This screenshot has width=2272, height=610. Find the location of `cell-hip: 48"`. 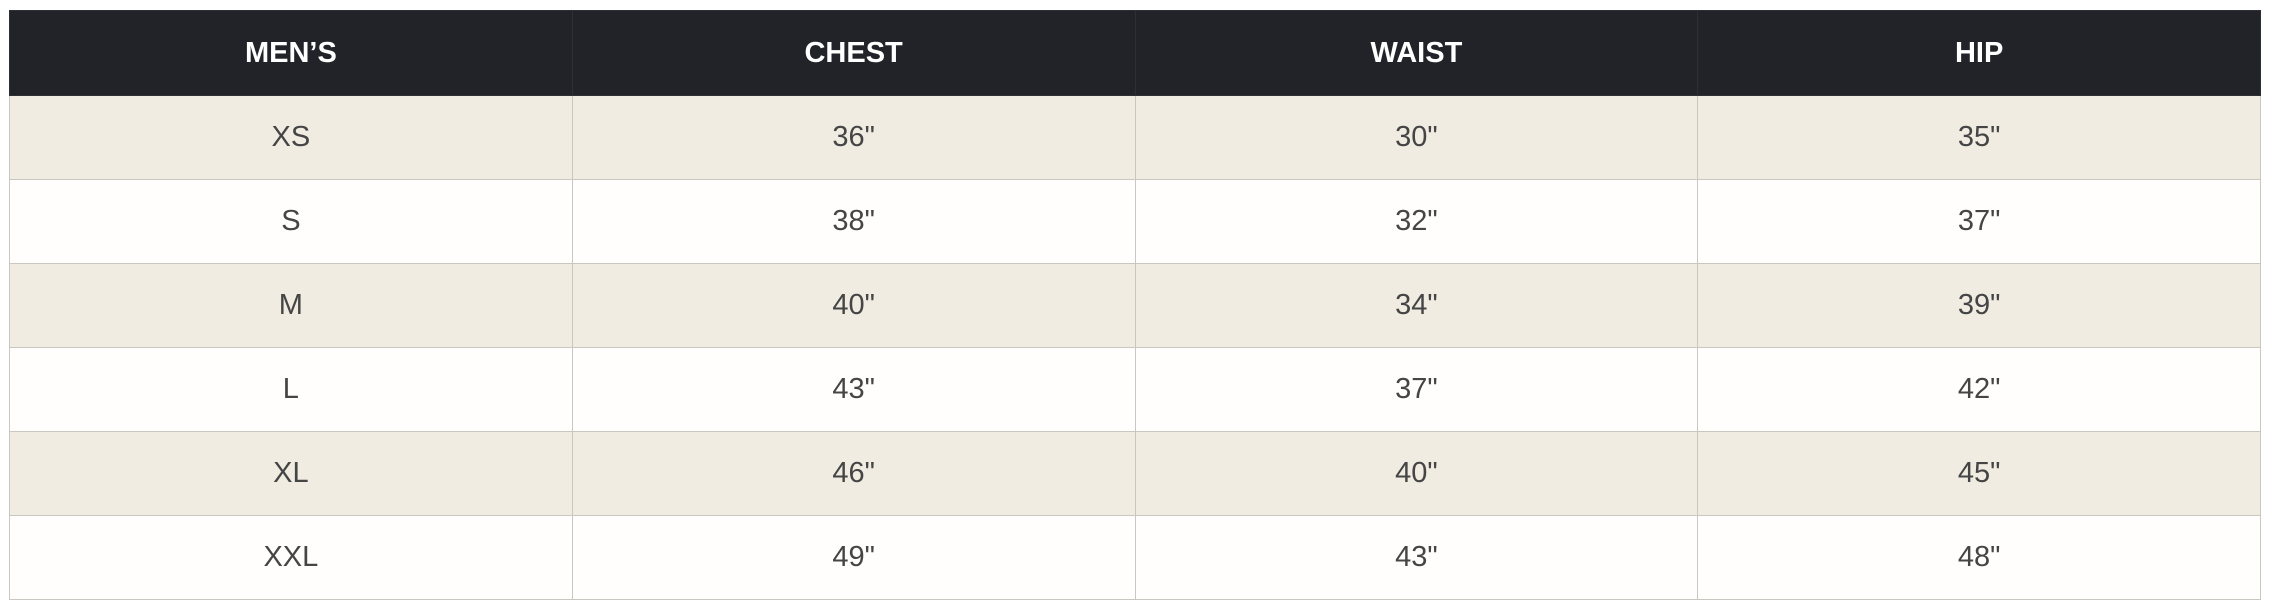

cell-hip: 48" is located at coordinates (1979, 557).